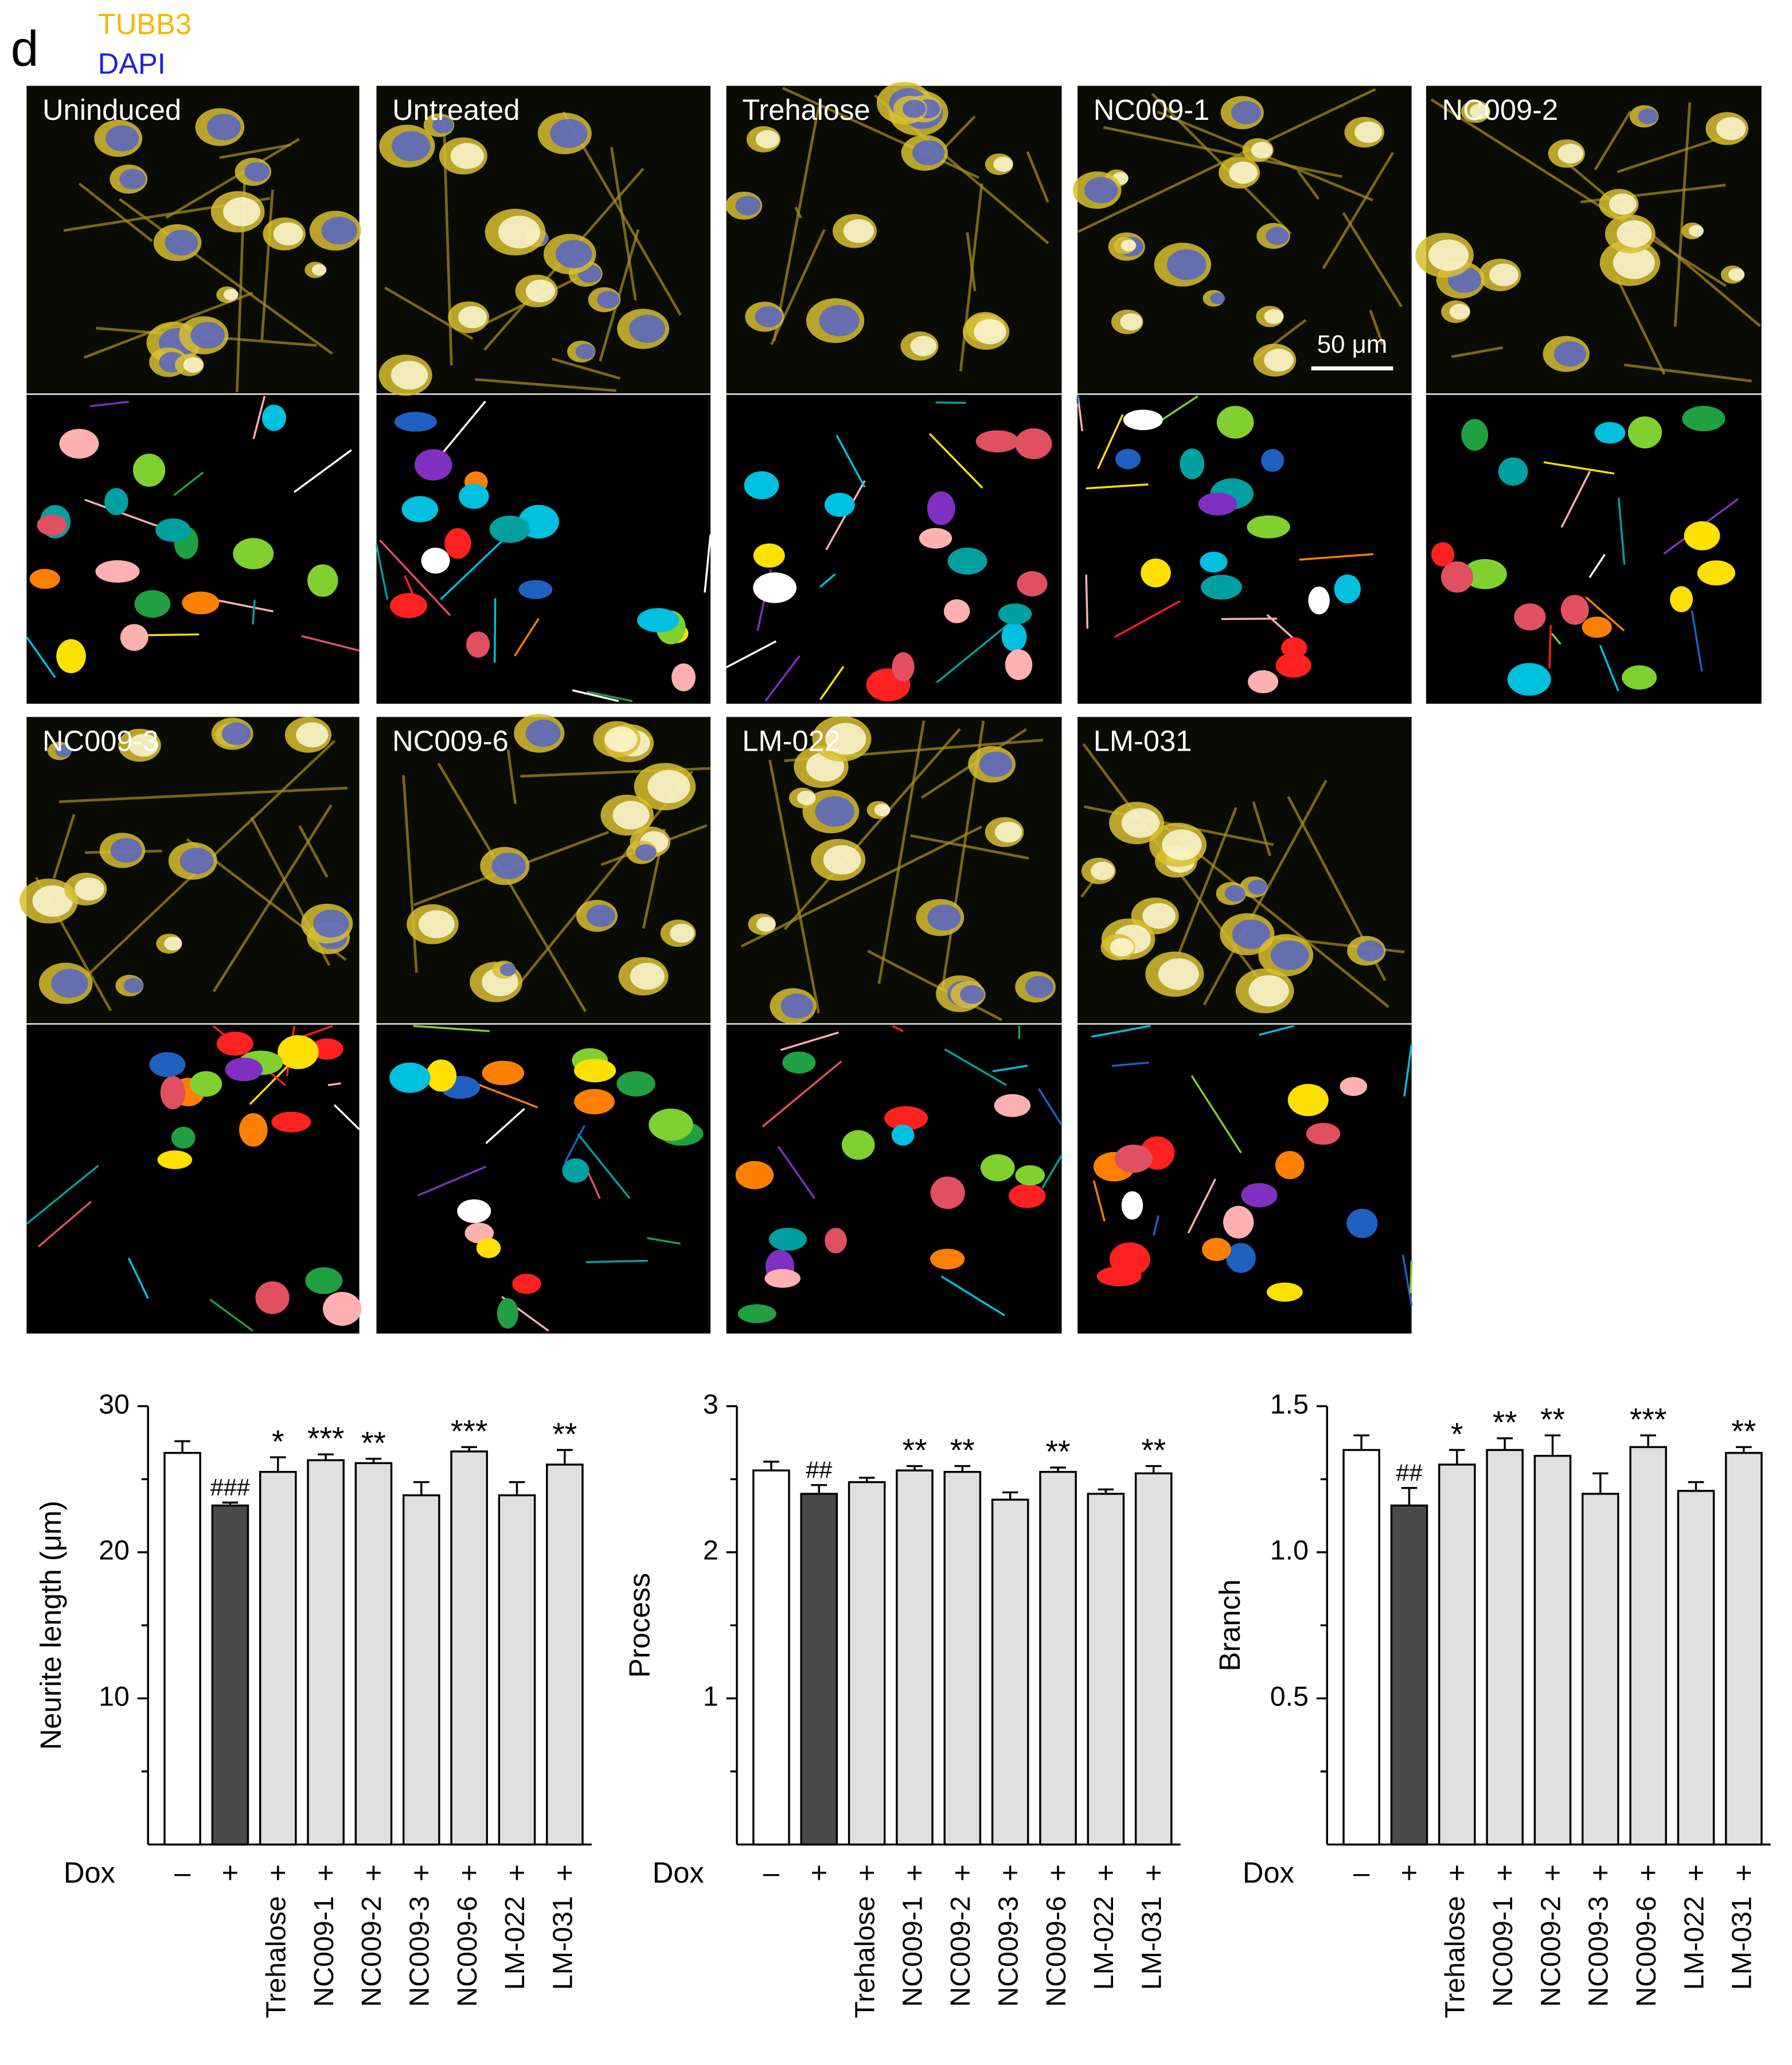 The image size is (1792, 2065). I want to click on image-label: NC009-3, so click(100, 741).